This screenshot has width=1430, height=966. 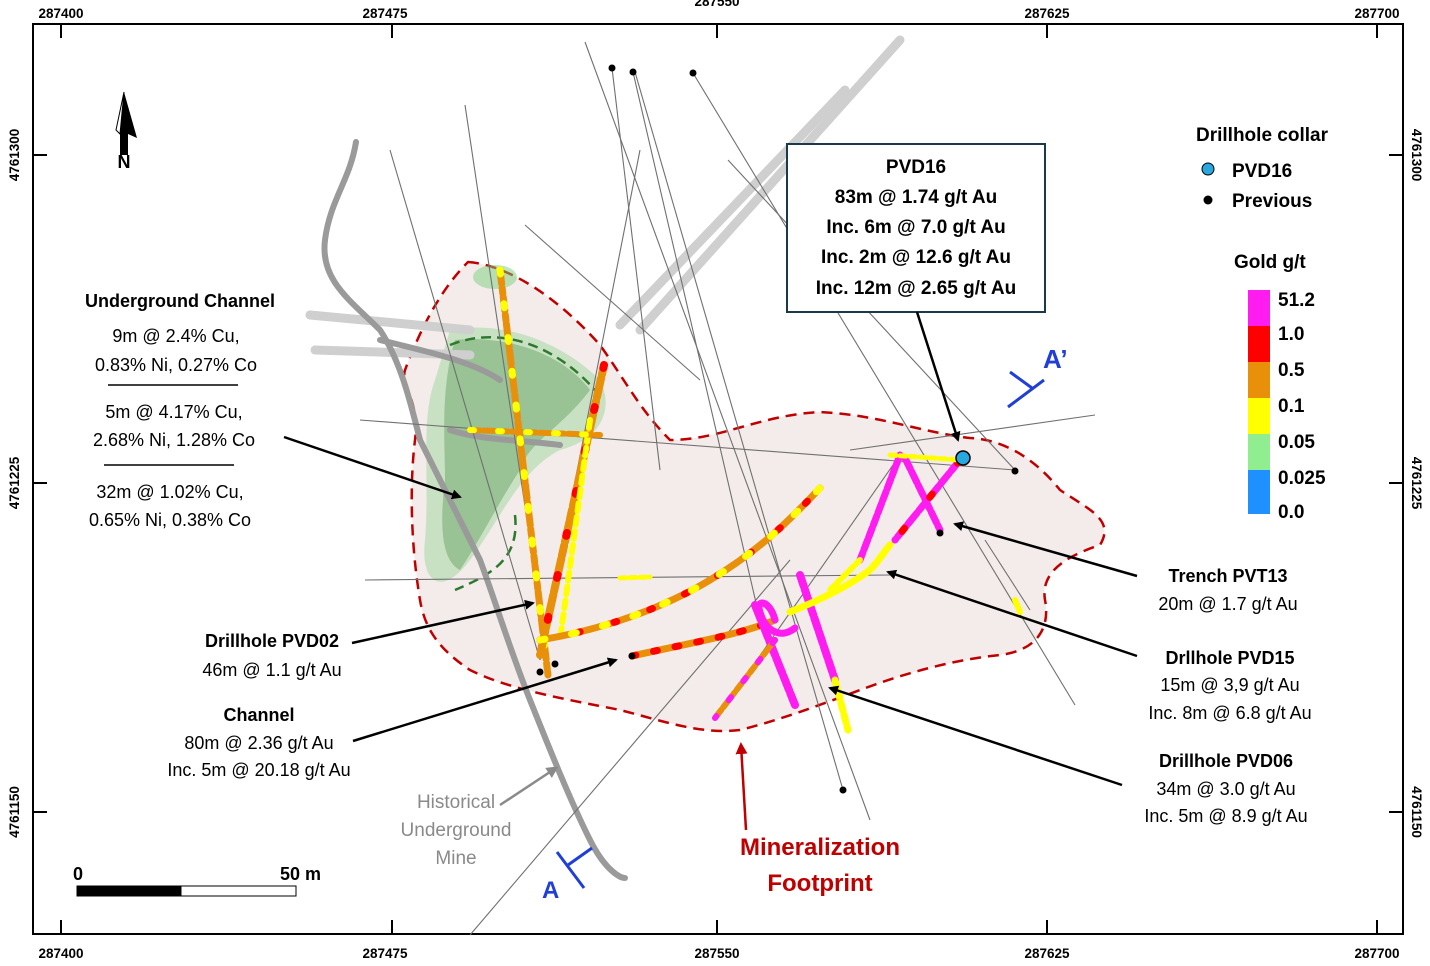 I want to click on top-coord-label: 287475, so click(x=385, y=13).